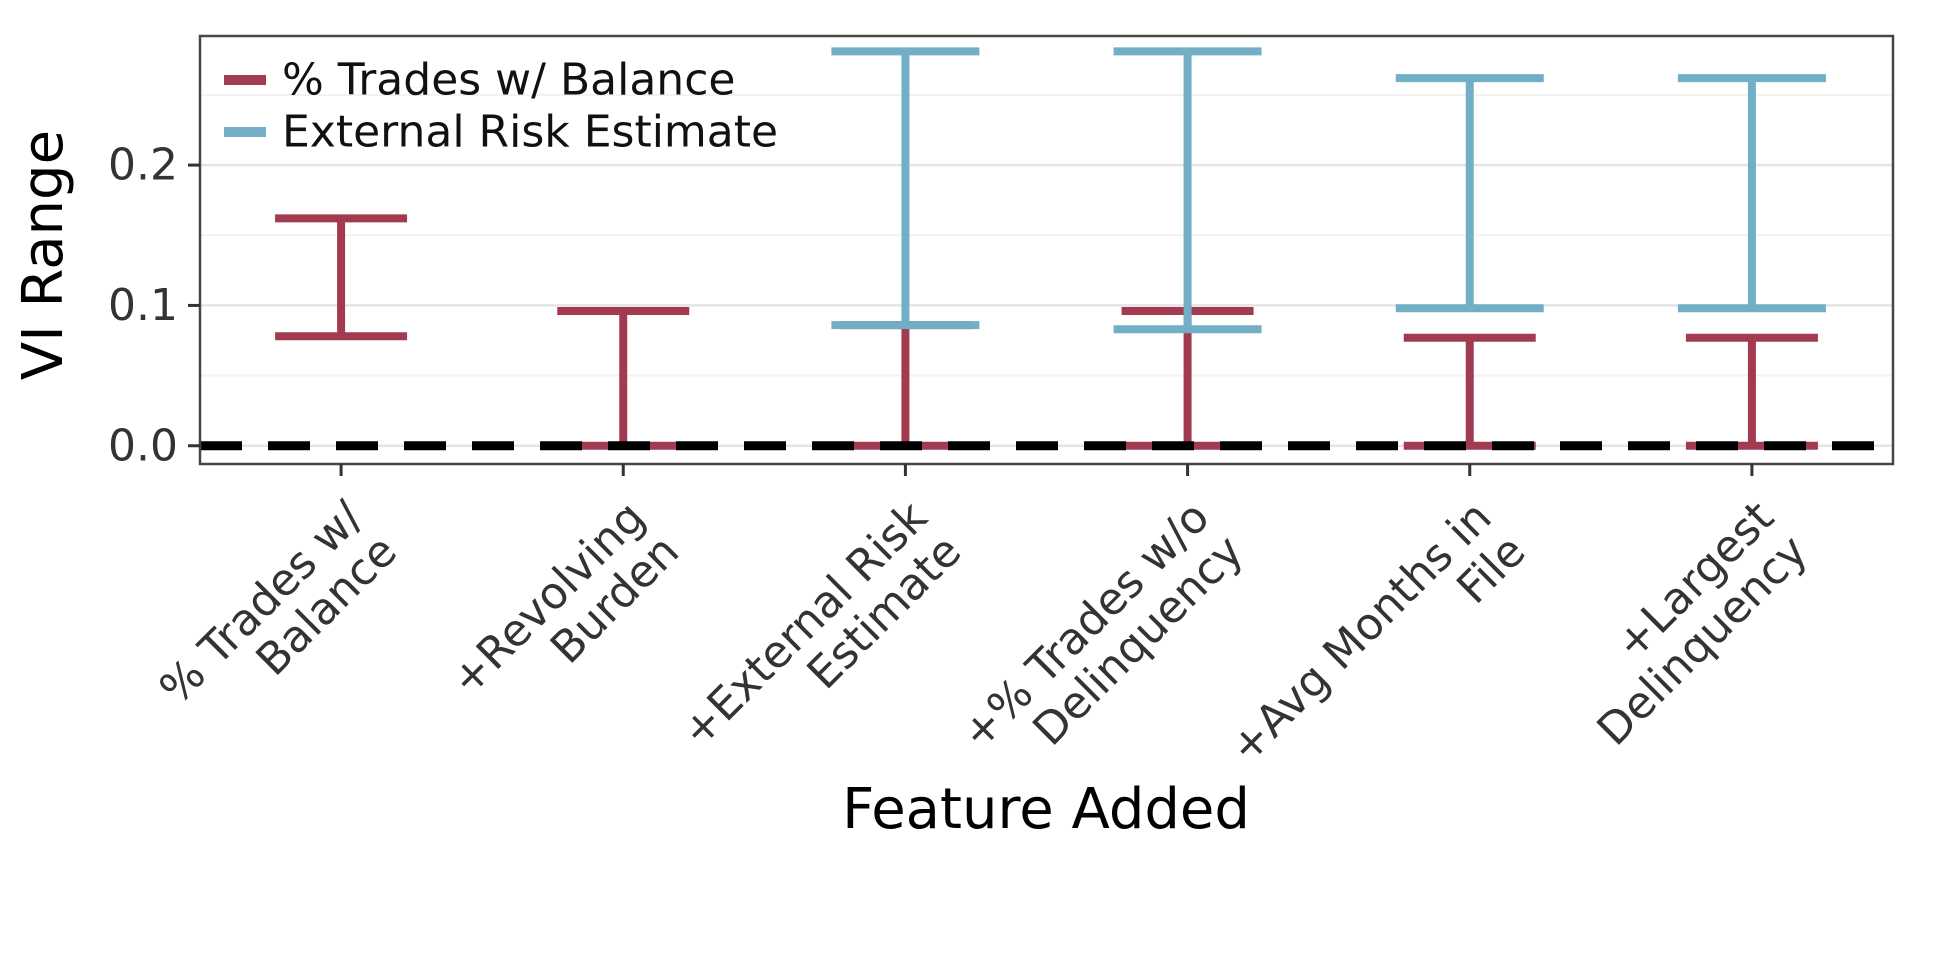 The height and width of the screenshot is (972, 1936). What do you see at coordinates (1686, 624) in the screenshot?
I see `x-category-label: +LargestDelinquency` at bounding box center [1686, 624].